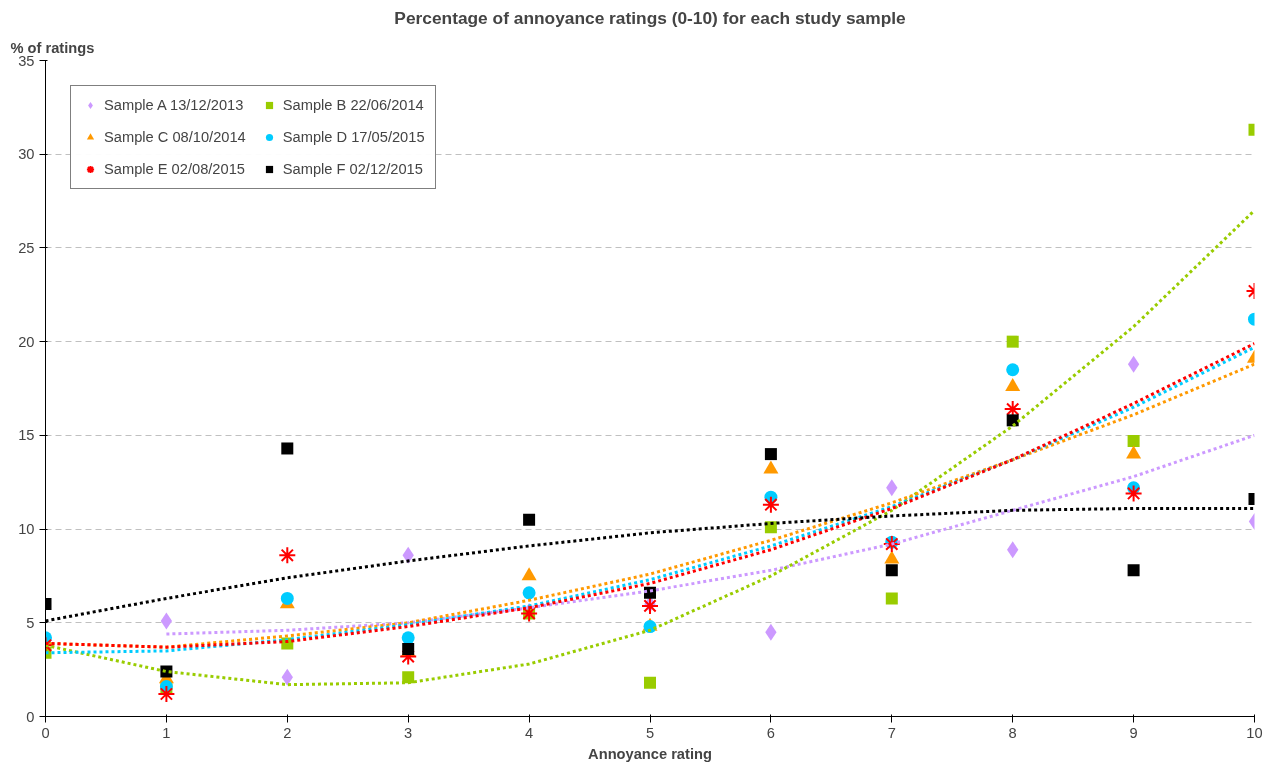  I want to click on x-tick-label: 7, so click(891, 732).